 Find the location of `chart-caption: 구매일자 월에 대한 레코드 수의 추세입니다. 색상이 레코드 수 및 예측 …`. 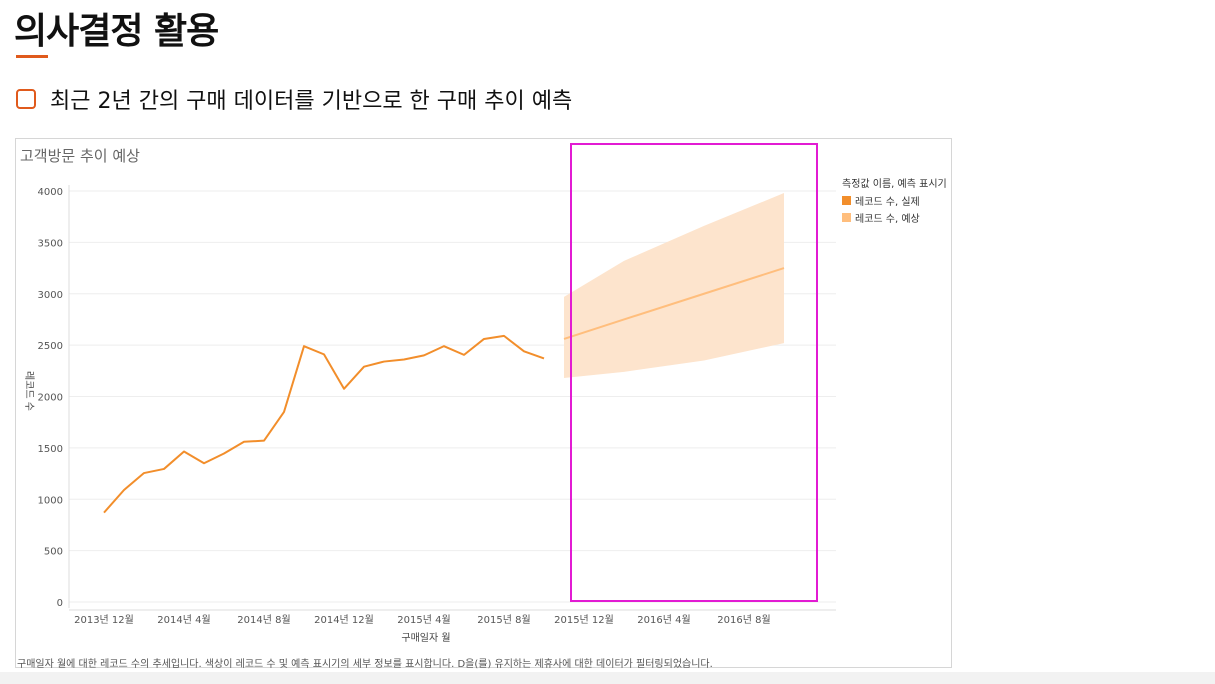

chart-caption: 구매일자 월에 대한 레코드 수의 추세입니다. 색상이 레코드 수 및 예측 … is located at coordinates (365, 664).